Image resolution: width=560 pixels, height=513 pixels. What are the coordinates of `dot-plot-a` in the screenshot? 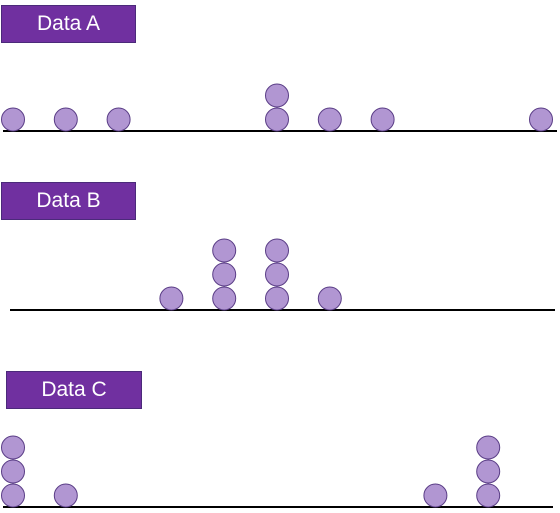 It's located at (280, 107).